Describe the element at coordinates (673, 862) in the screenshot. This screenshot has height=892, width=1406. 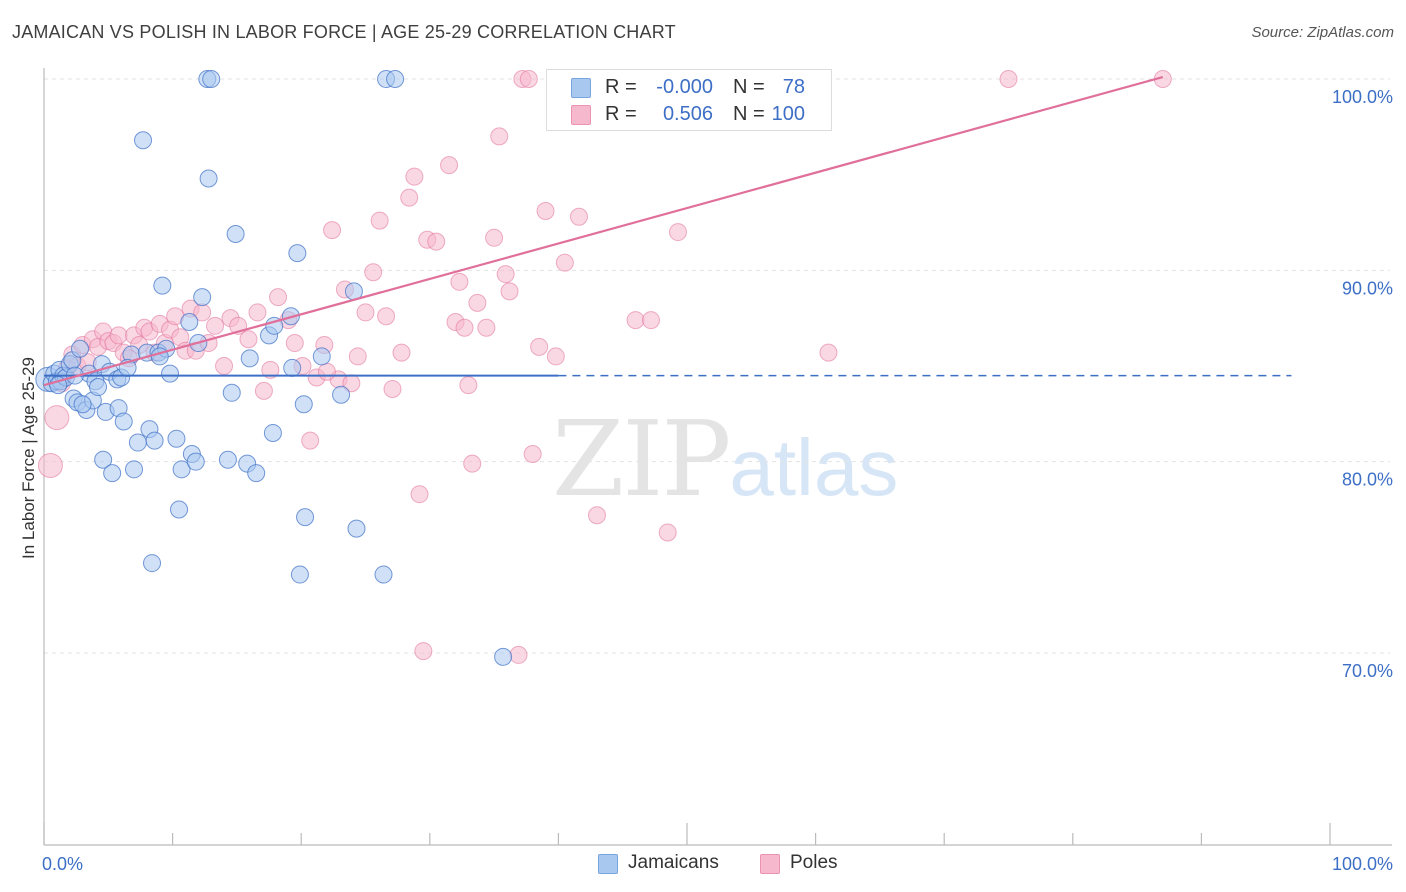
I see `legend-label-jamaicans: Jamaicans` at that location.